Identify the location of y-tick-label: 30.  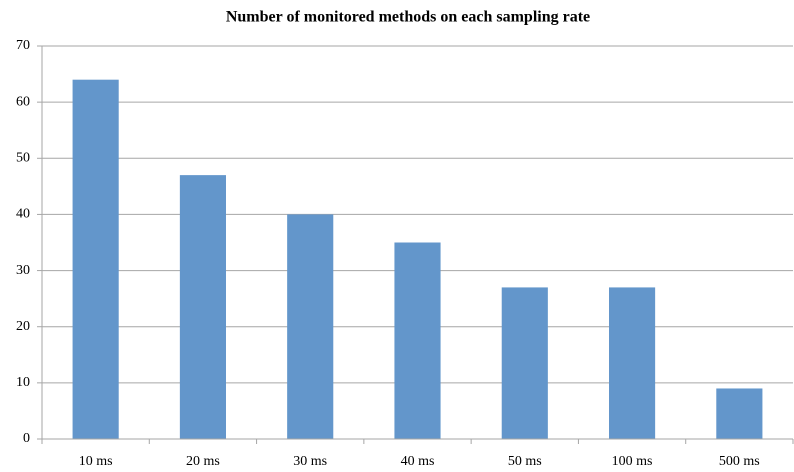
(23, 270).